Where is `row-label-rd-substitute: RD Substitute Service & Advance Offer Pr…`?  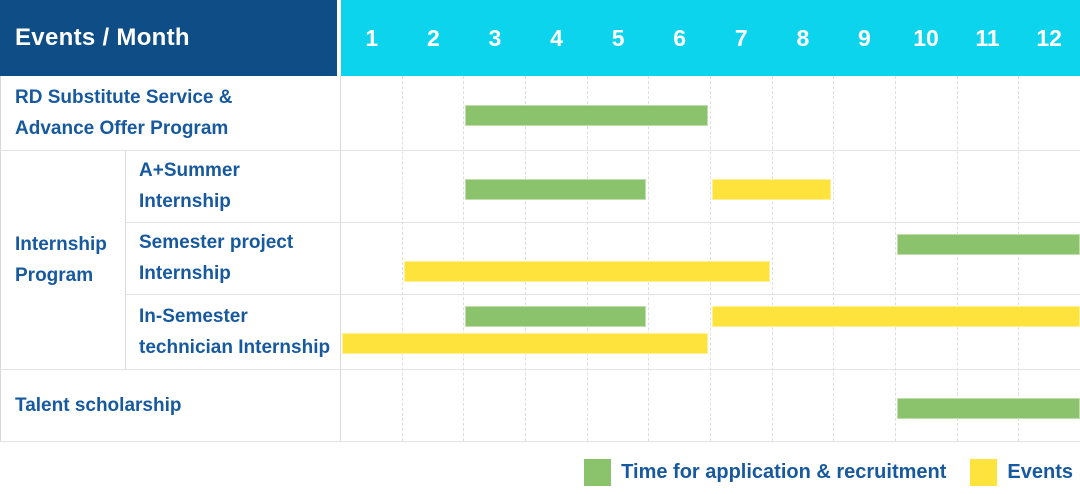
row-label-rd-substitute: RD Substitute Service & Advance Offer Pr… is located at coordinates (124, 113).